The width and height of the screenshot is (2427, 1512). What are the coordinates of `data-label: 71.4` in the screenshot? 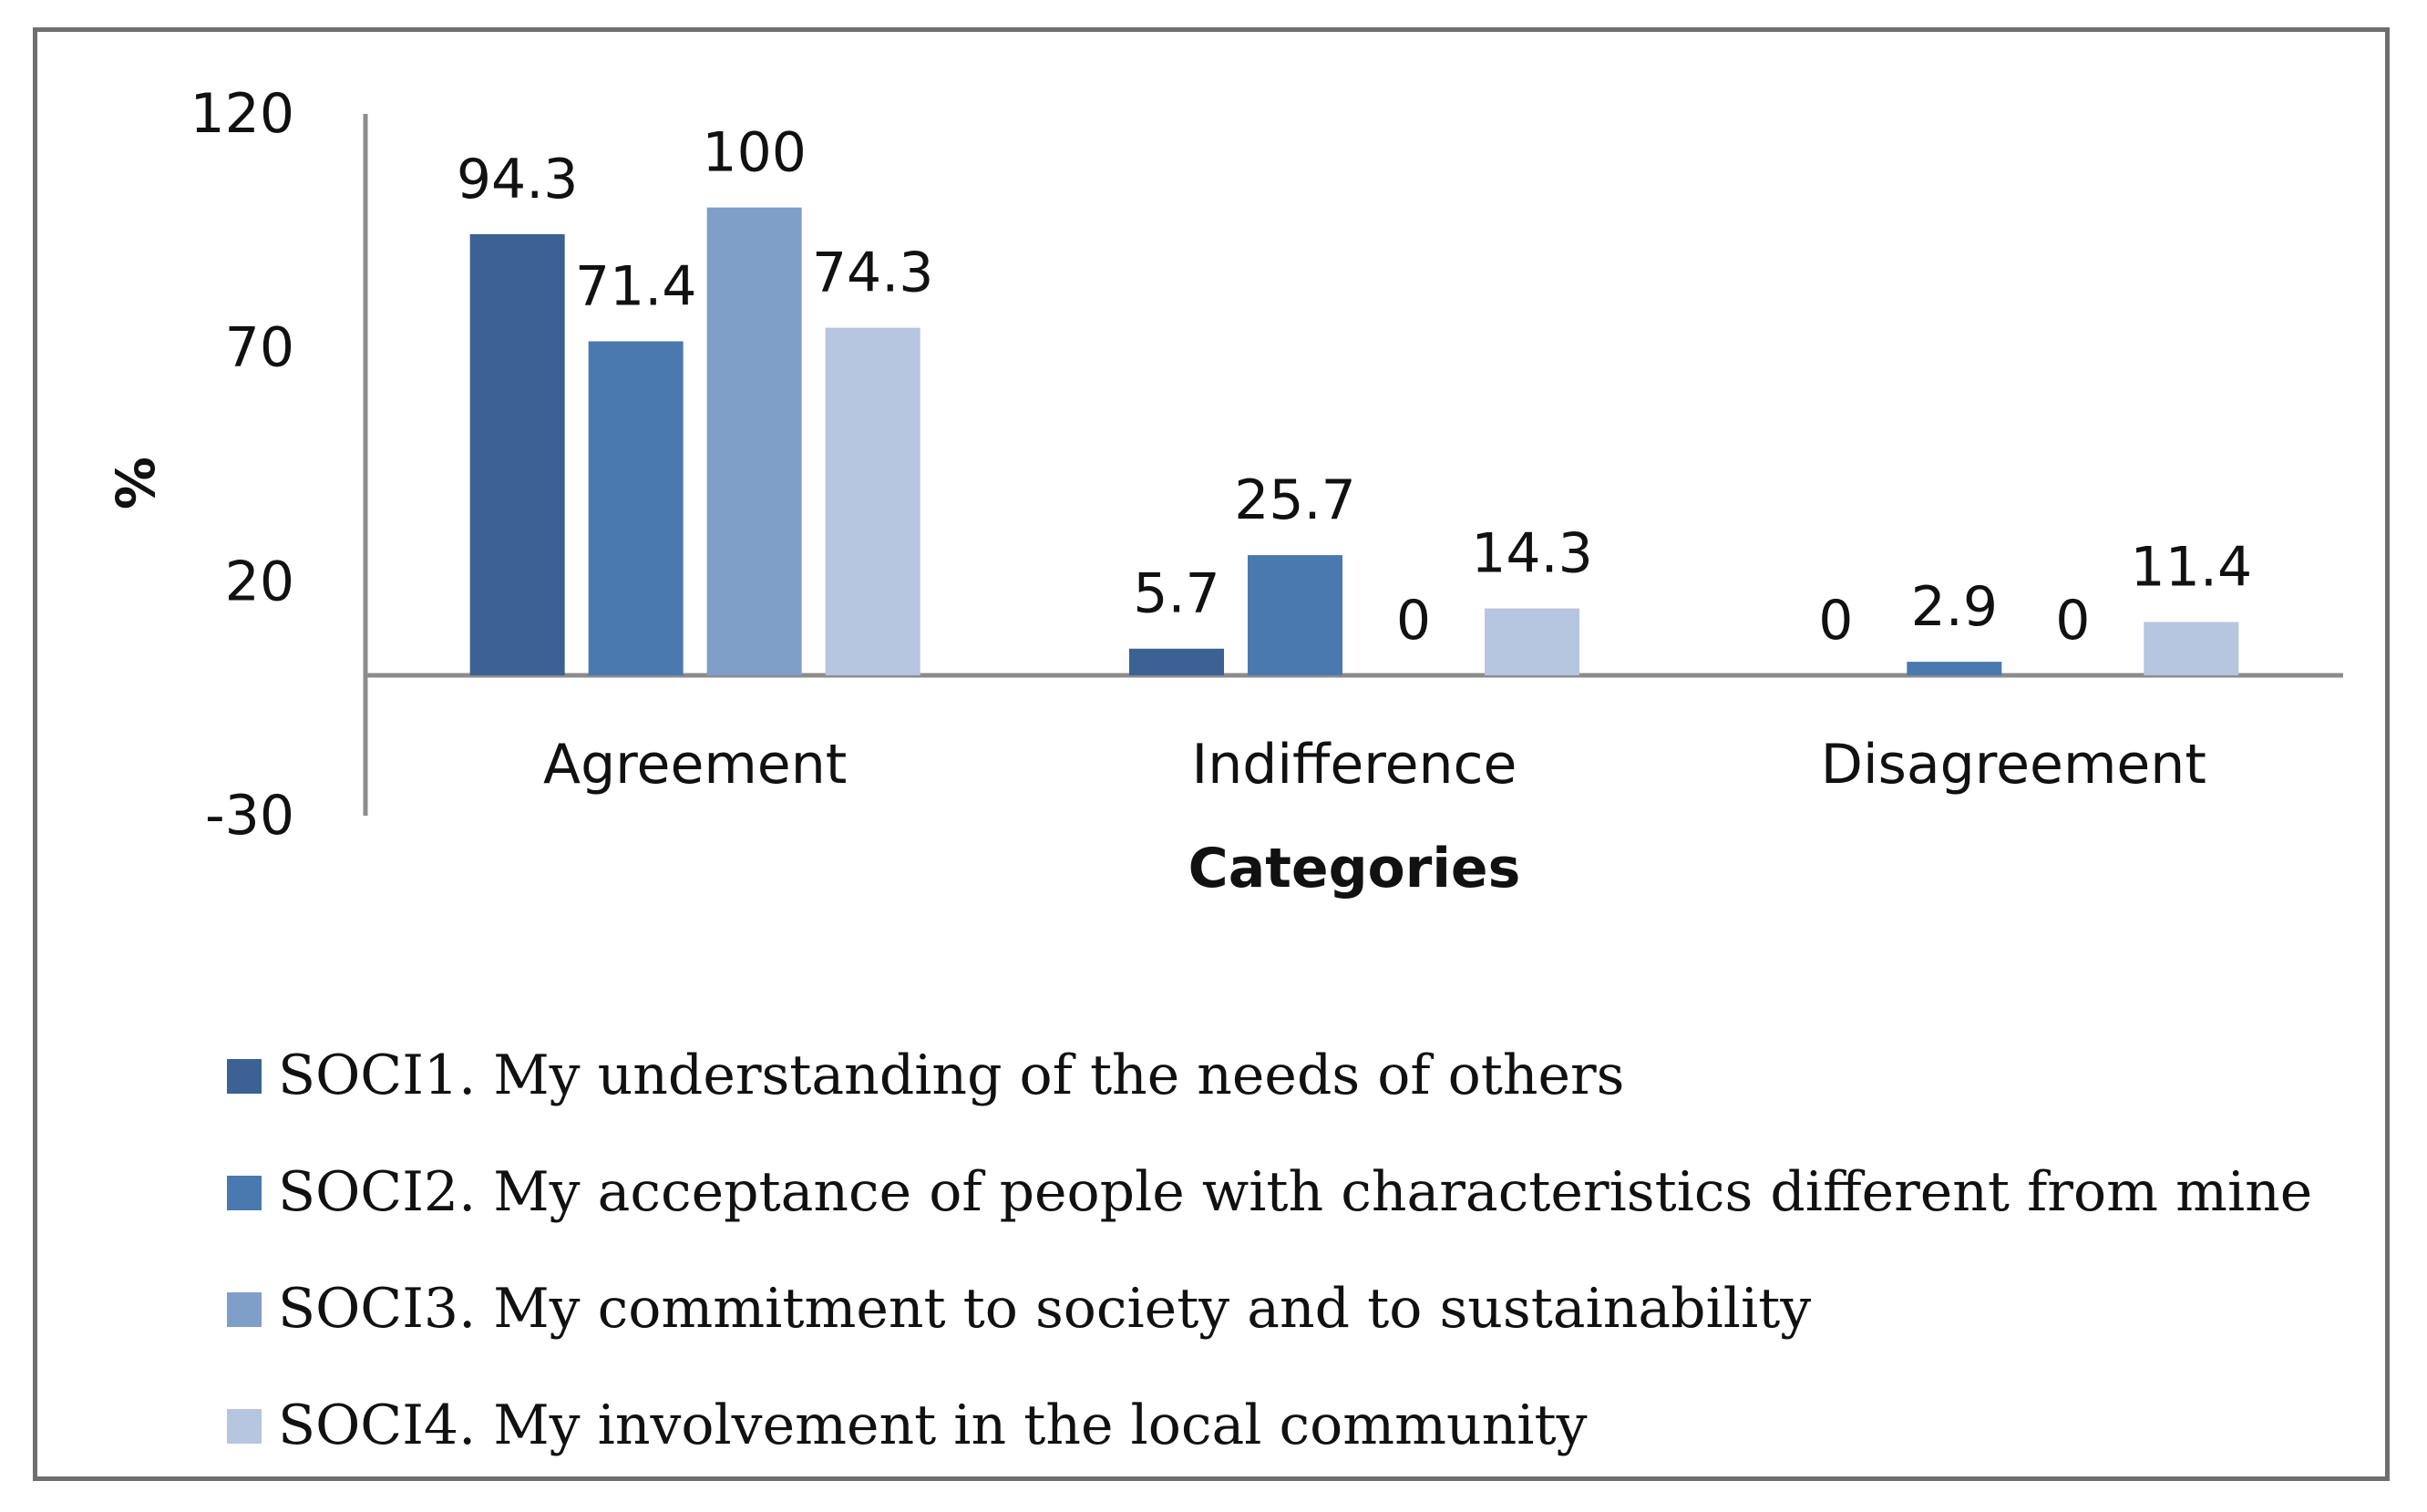 It's located at (636, 286).